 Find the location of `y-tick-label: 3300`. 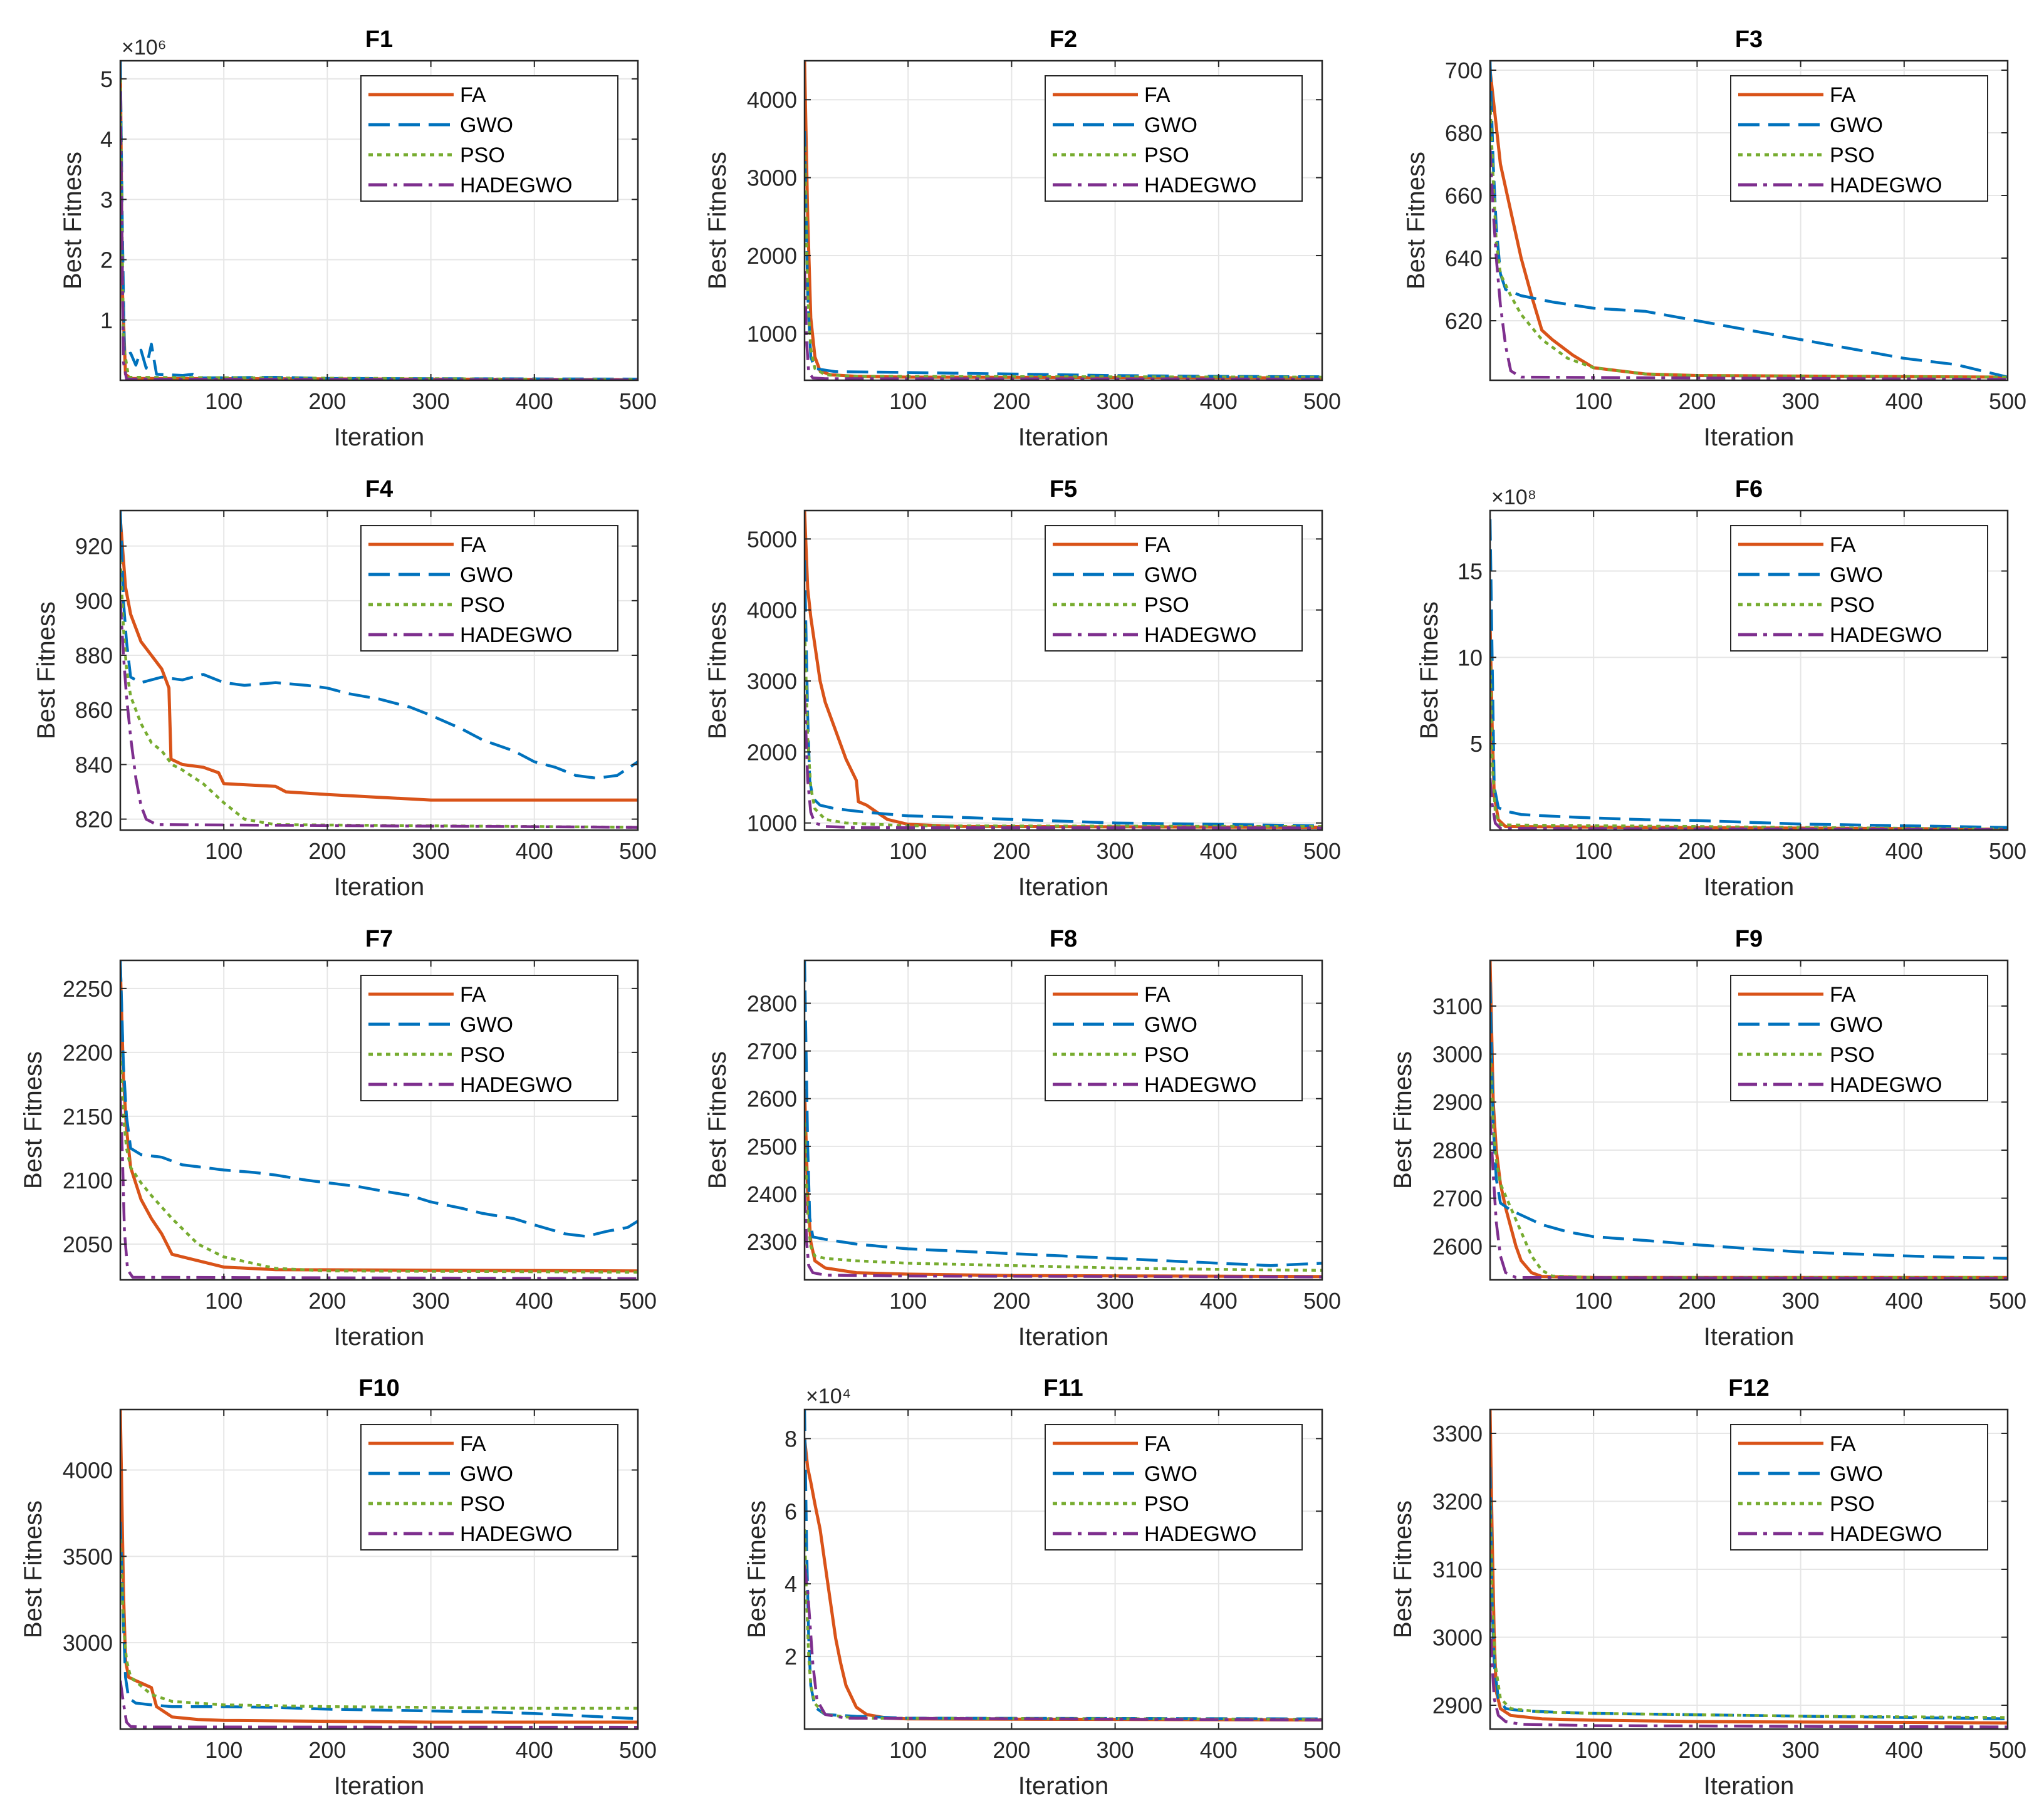

y-tick-label: 3300 is located at coordinates (1457, 1434).